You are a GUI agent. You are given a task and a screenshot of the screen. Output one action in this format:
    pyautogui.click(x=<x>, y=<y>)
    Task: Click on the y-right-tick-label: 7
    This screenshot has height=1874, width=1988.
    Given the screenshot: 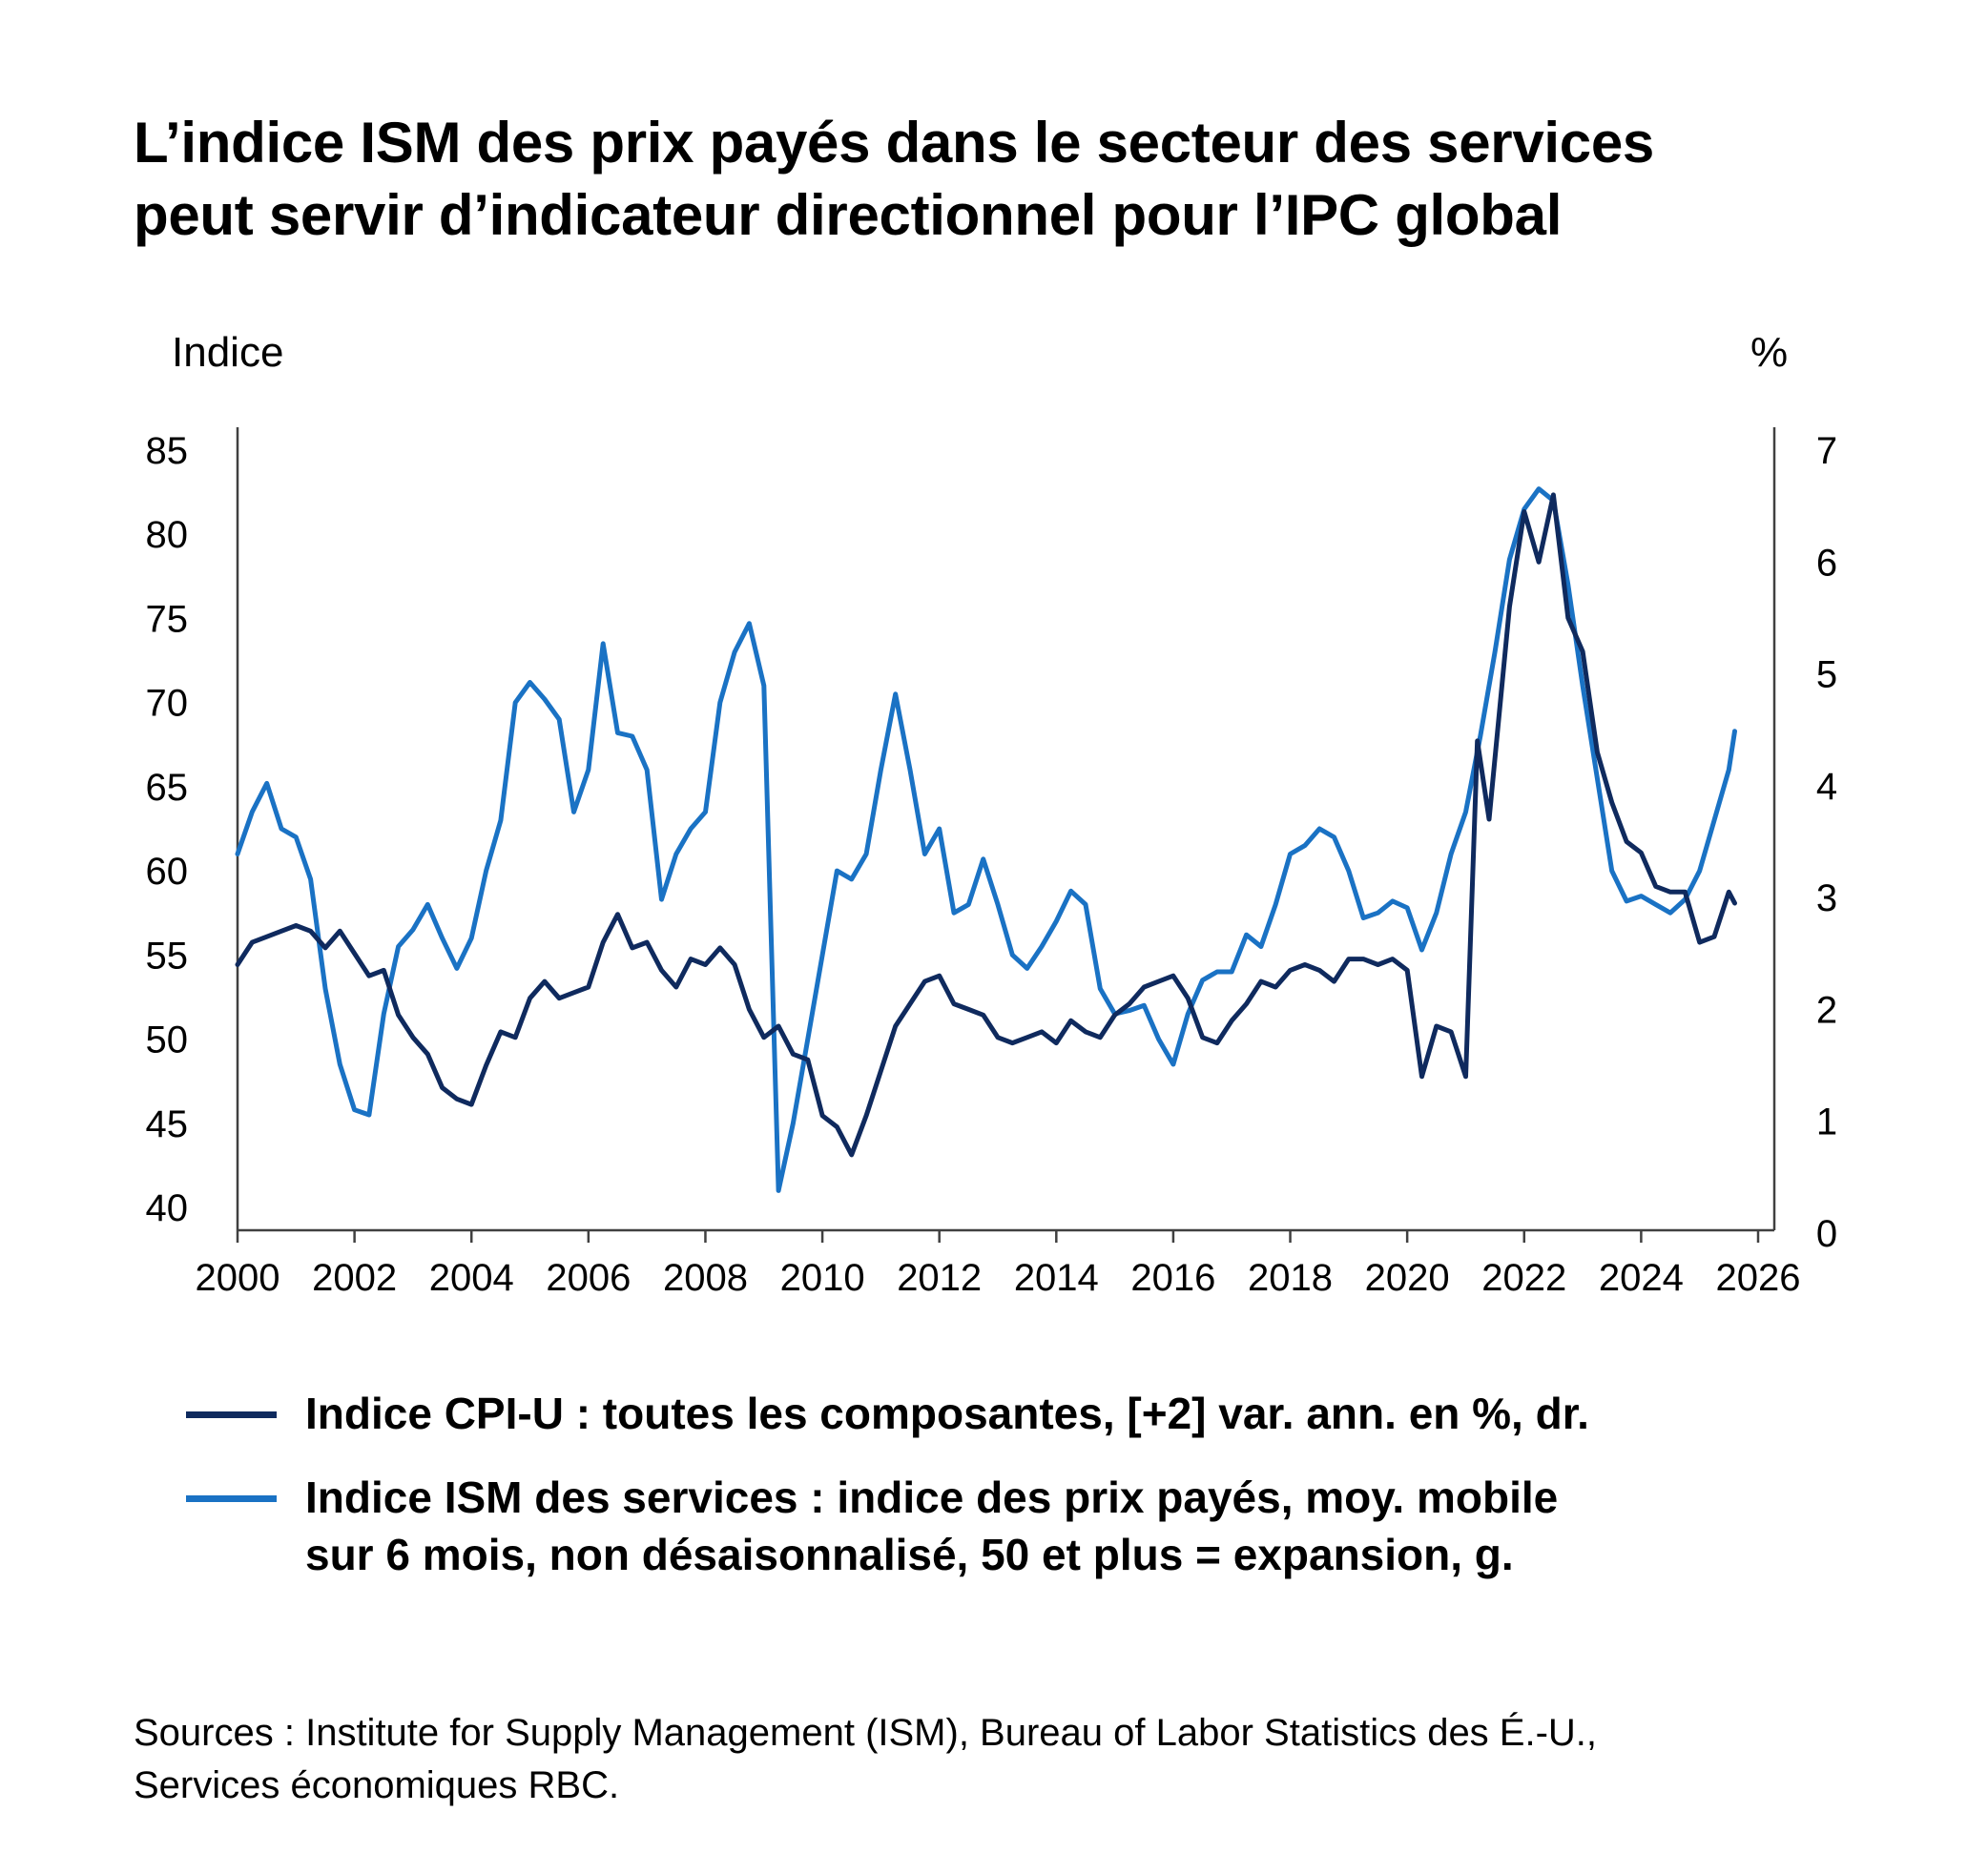 What is the action you would take?
    pyautogui.click(x=1827, y=451)
    